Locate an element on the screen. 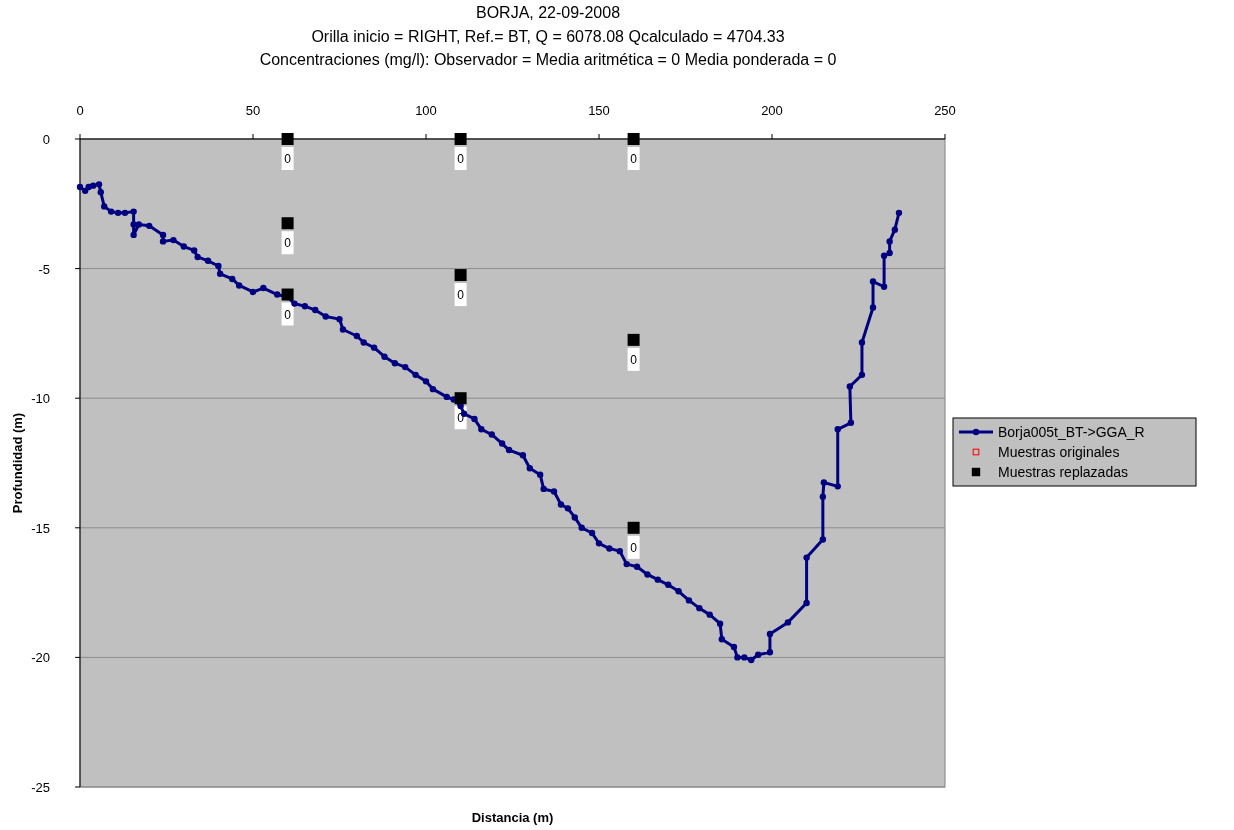 The height and width of the screenshot is (830, 1234). legend-label: Borja005t_BT->GGA_R is located at coordinates (1071, 432).